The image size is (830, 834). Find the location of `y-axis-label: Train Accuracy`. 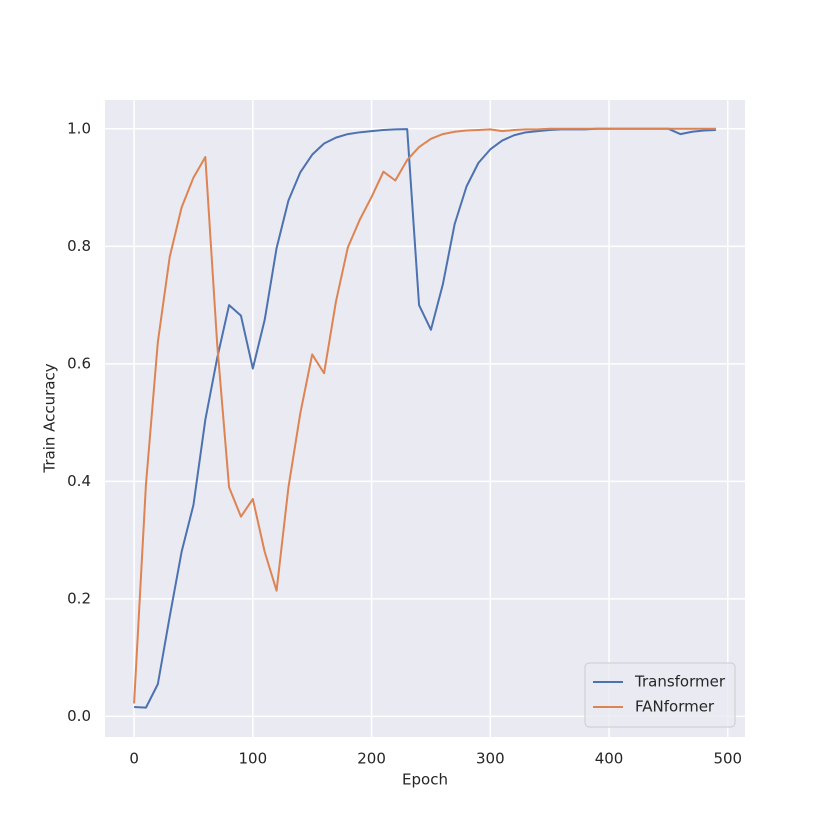

y-axis-label: Train Accuracy is located at coordinates (50, 418).